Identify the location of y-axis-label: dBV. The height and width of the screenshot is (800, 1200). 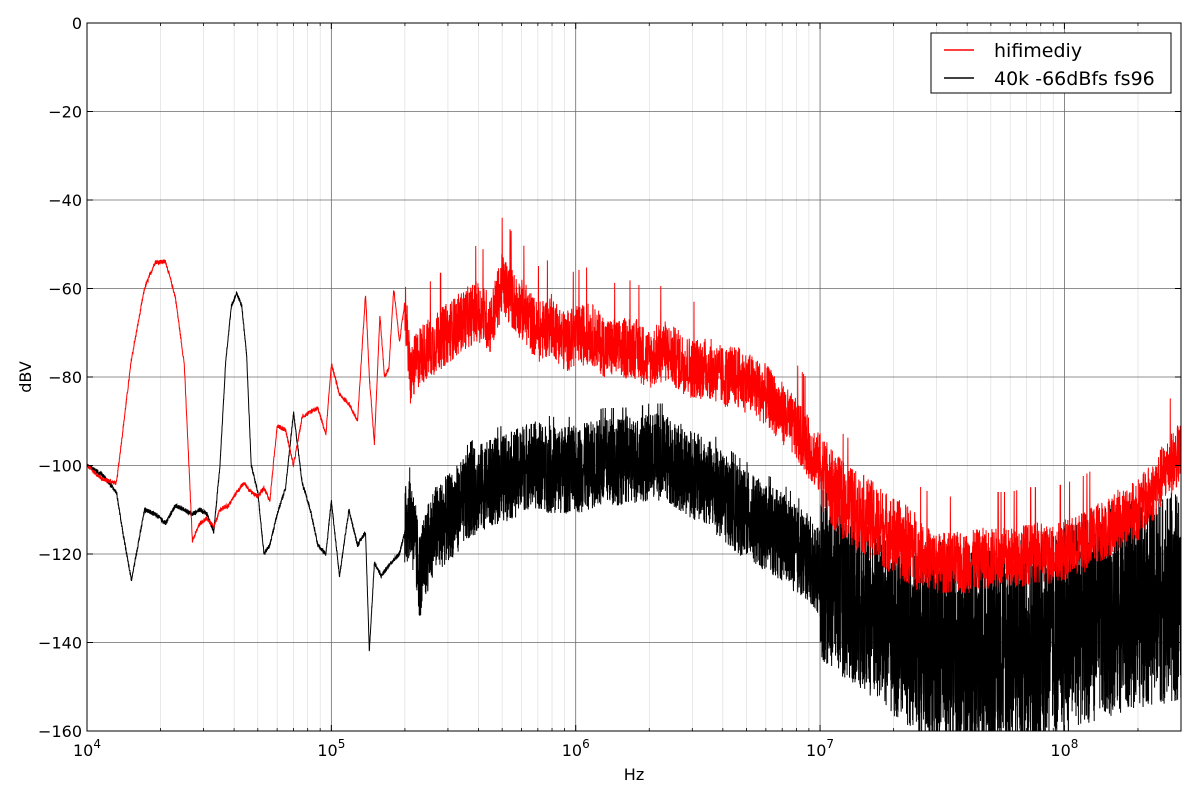
(25, 377).